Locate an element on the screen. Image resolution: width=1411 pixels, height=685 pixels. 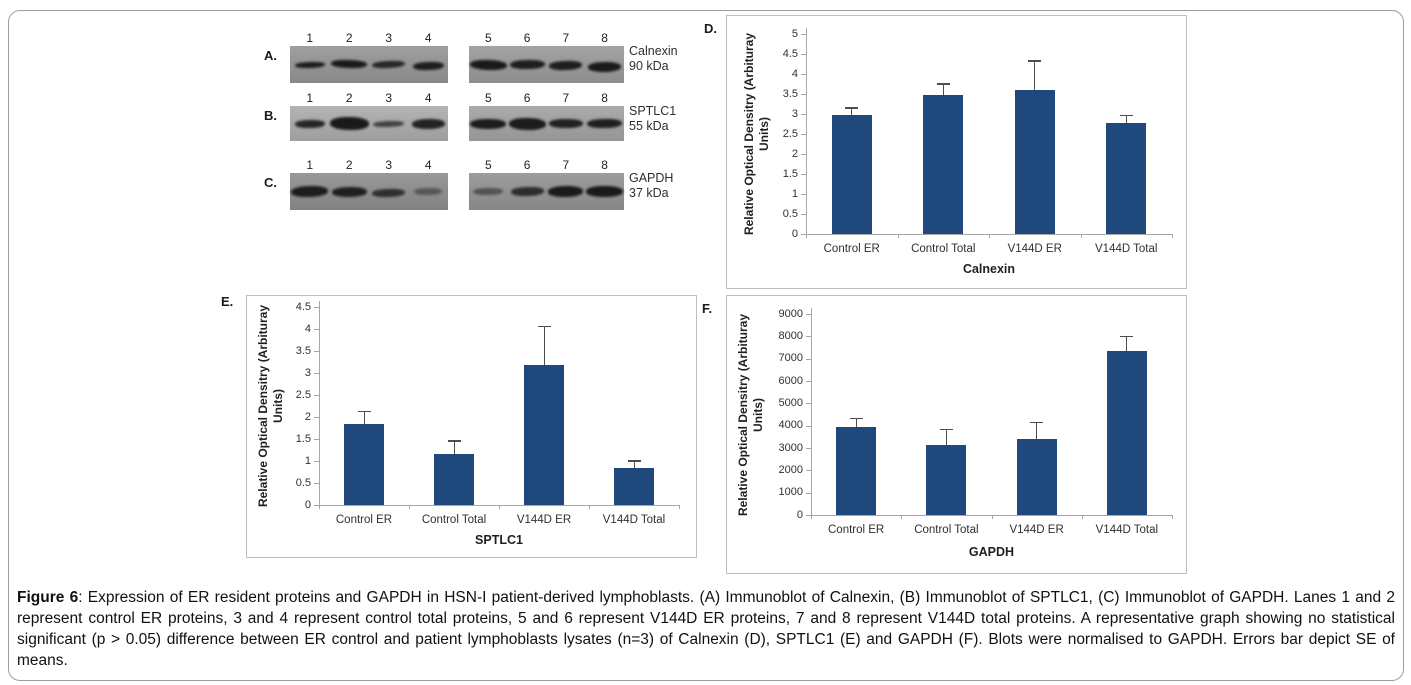
blot-label-A: Calnexin 90 kDa is located at coordinates (653, 59).